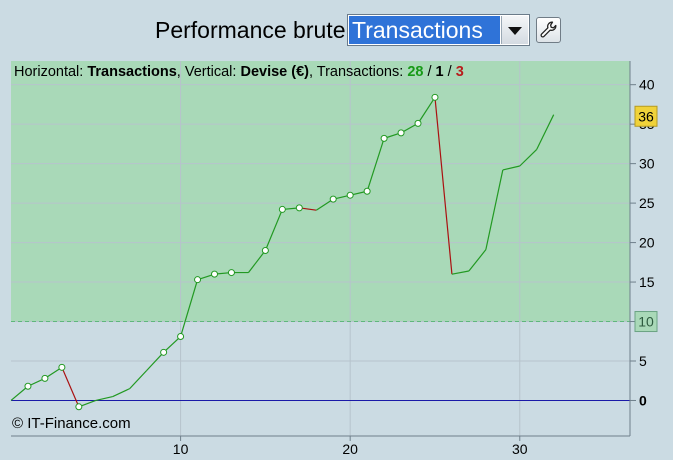 This screenshot has width=673, height=460. Describe the element at coordinates (520, 449) in the screenshot. I see `x-tick-label: 30` at that location.